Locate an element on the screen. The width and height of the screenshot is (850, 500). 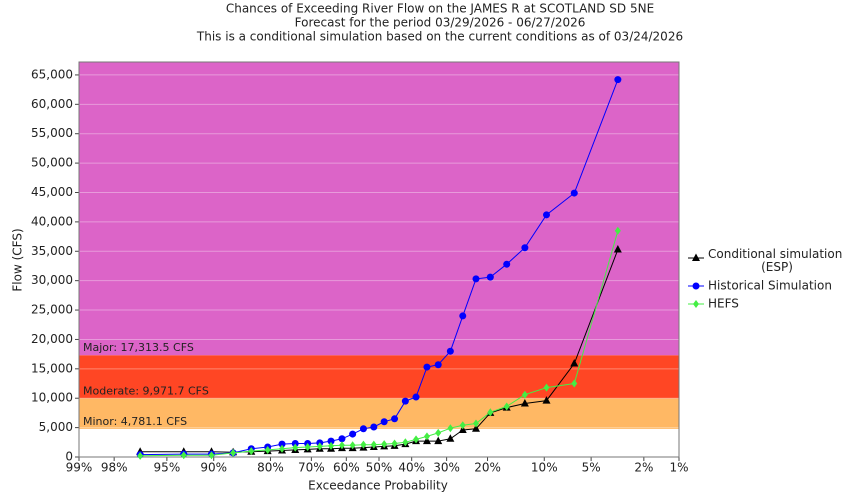
y-tick-label: 60,000 is located at coordinates (52, 104).